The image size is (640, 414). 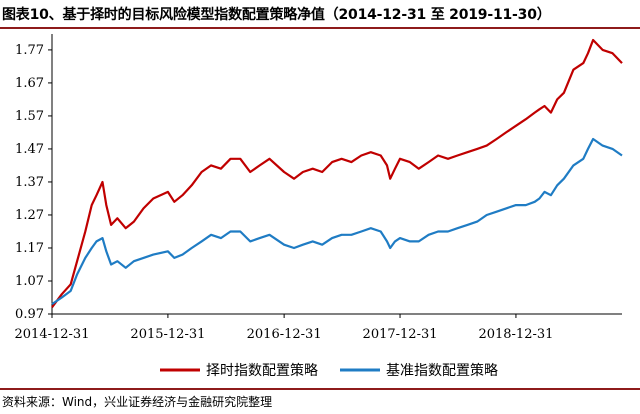 What do you see at coordinates (29, 281) in the screenshot?
I see `y-tick-label: 1.07` at bounding box center [29, 281].